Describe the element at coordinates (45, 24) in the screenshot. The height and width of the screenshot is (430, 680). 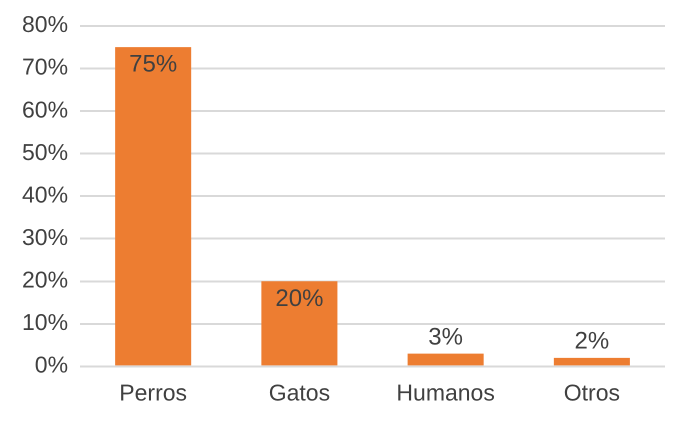
I see `y-tick-label: 80%` at that location.